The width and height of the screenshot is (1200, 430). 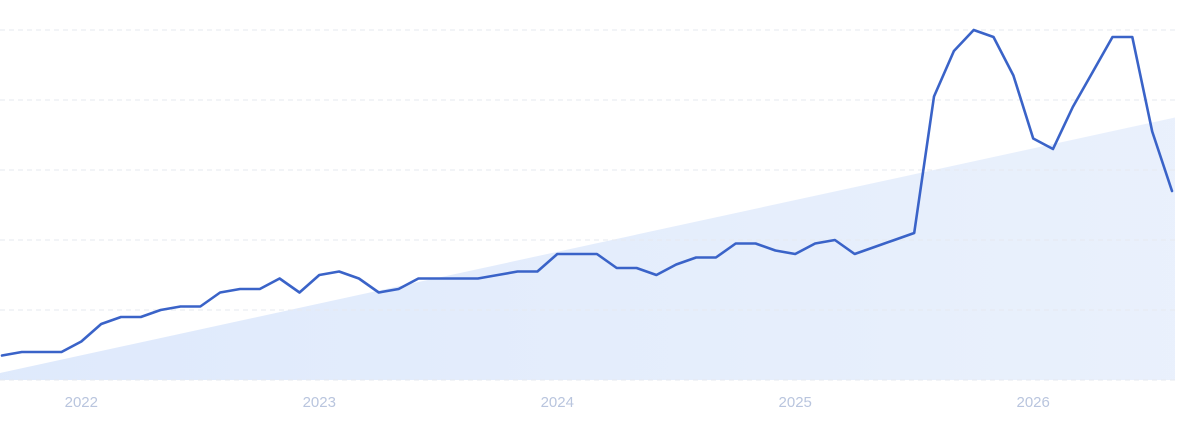 What do you see at coordinates (557, 402) in the screenshot?
I see `x-tick-label: 2024` at bounding box center [557, 402].